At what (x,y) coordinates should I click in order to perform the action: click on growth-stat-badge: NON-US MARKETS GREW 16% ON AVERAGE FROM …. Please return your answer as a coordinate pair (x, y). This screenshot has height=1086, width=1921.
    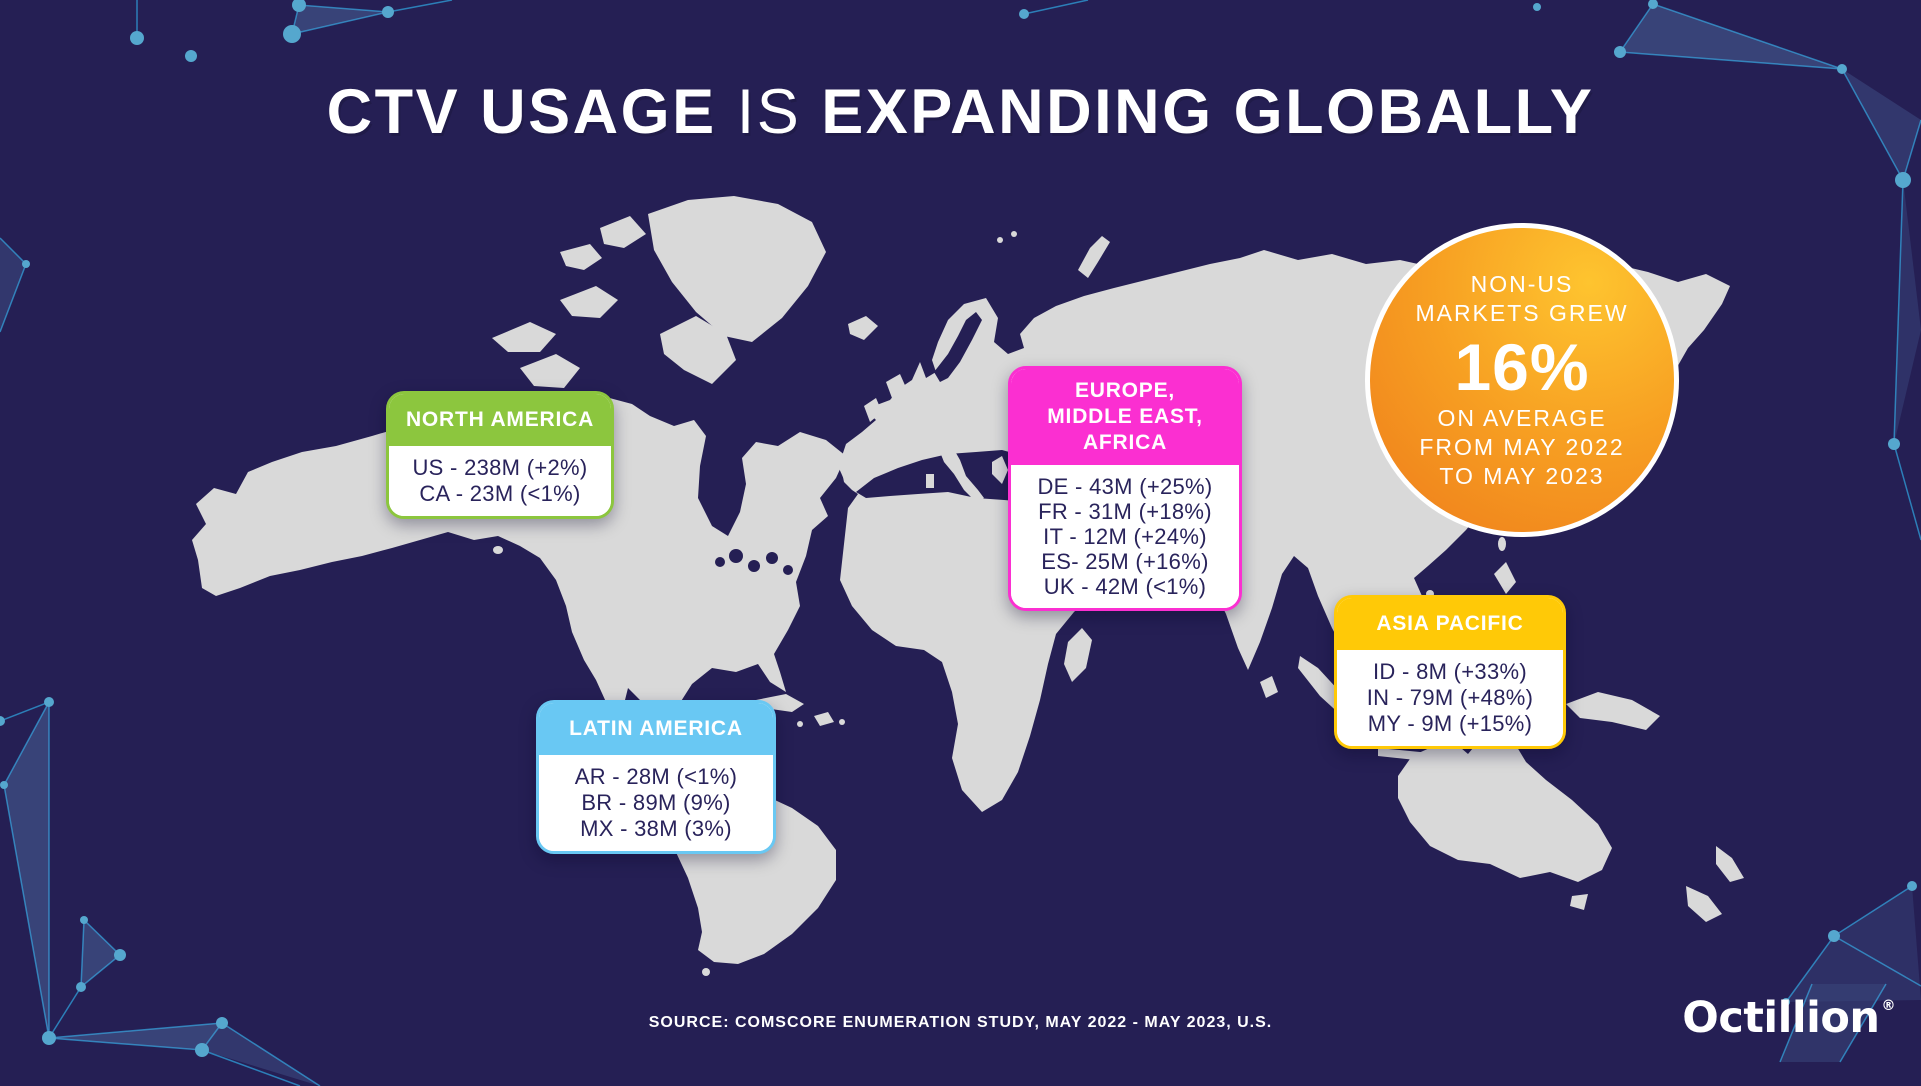
    Looking at the image, I should click on (1522, 380).